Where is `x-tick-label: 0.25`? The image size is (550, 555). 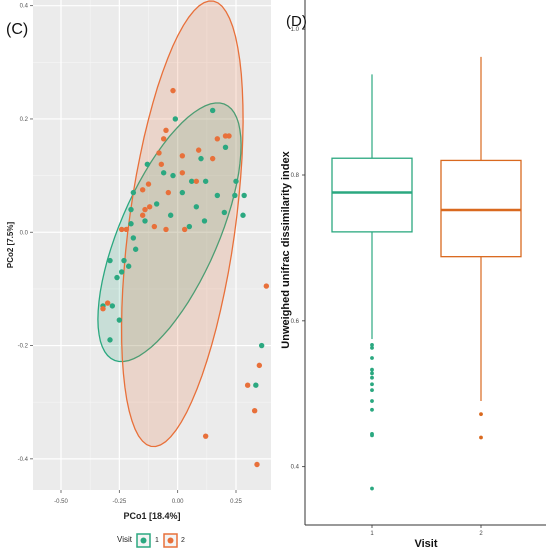 x-tick-label: 0.25 is located at coordinates (236, 502).